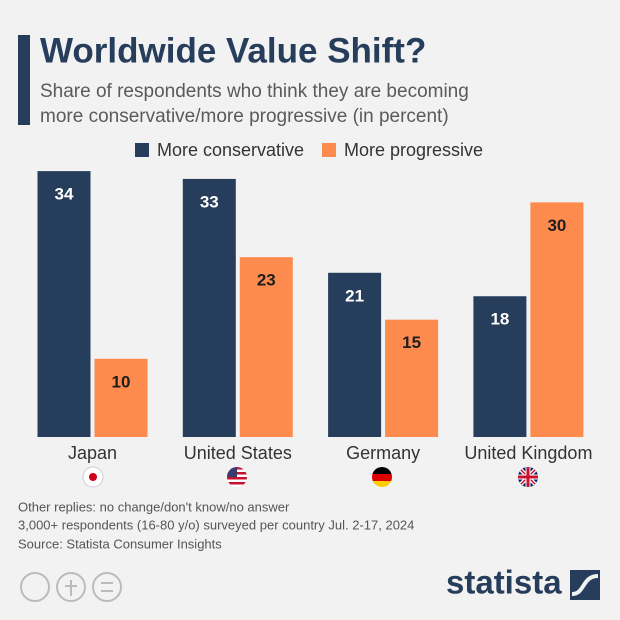 Image resolution: width=620 pixels, height=620 pixels. What do you see at coordinates (528, 453) in the screenshot?
I see `x-tick-label: United Kingdom` at bounding box center [528, 453].